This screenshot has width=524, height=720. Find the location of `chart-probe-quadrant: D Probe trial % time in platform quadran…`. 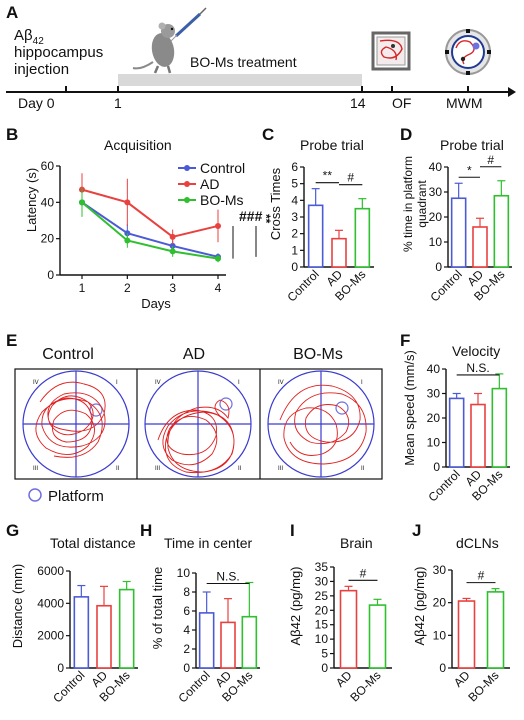

chart-probe-quadrant: D Probe trial % time in platform quadran… is located at coordinates (456, 214).